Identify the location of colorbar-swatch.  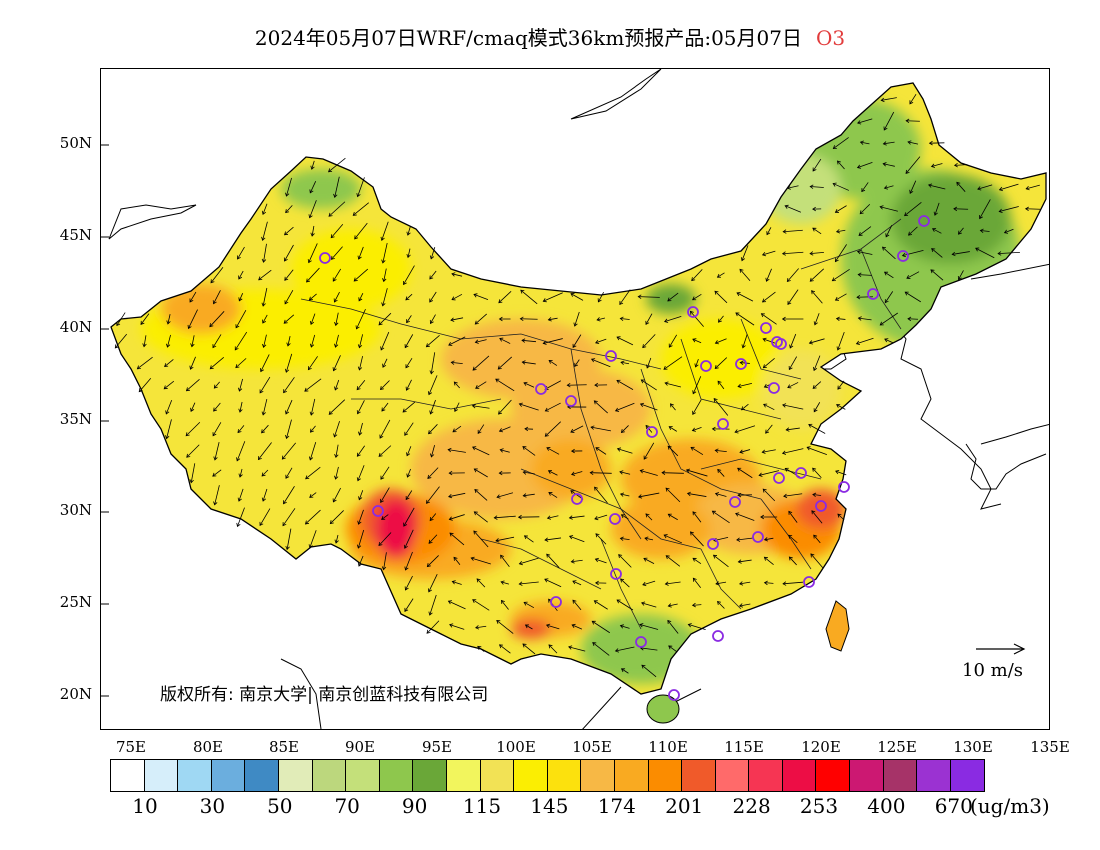
(363, 775).